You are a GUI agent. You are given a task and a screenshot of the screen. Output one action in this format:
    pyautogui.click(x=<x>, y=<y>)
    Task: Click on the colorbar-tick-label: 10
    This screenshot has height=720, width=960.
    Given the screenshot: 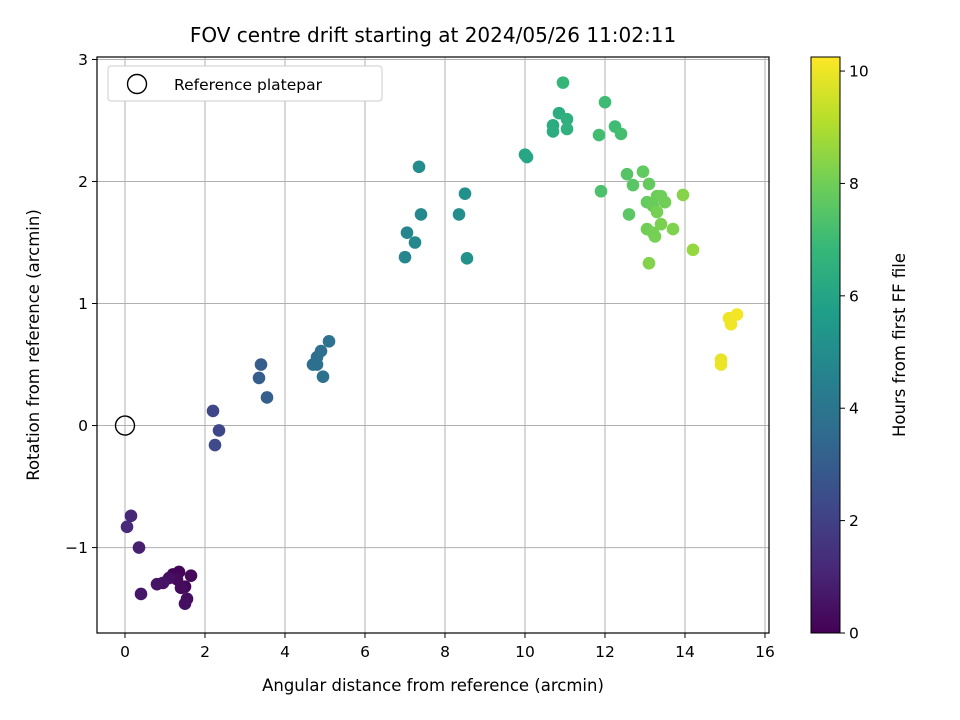 What is the action you would take?
    pyautogui.click(x=859, y=72)
    